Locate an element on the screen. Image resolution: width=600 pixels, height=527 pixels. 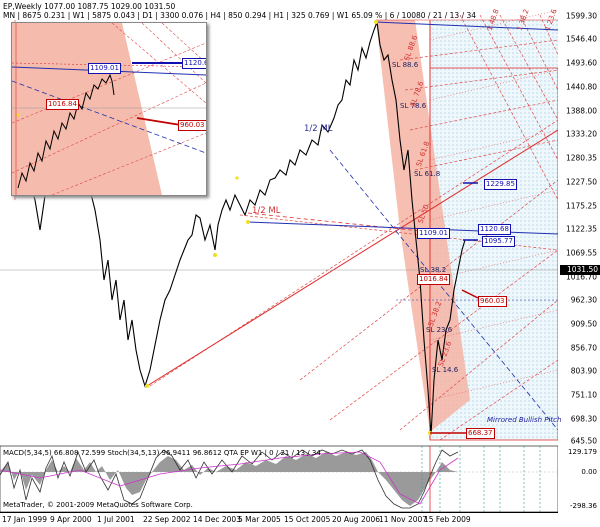
price-tick: 698.30 is located at coordinates (583, 419).